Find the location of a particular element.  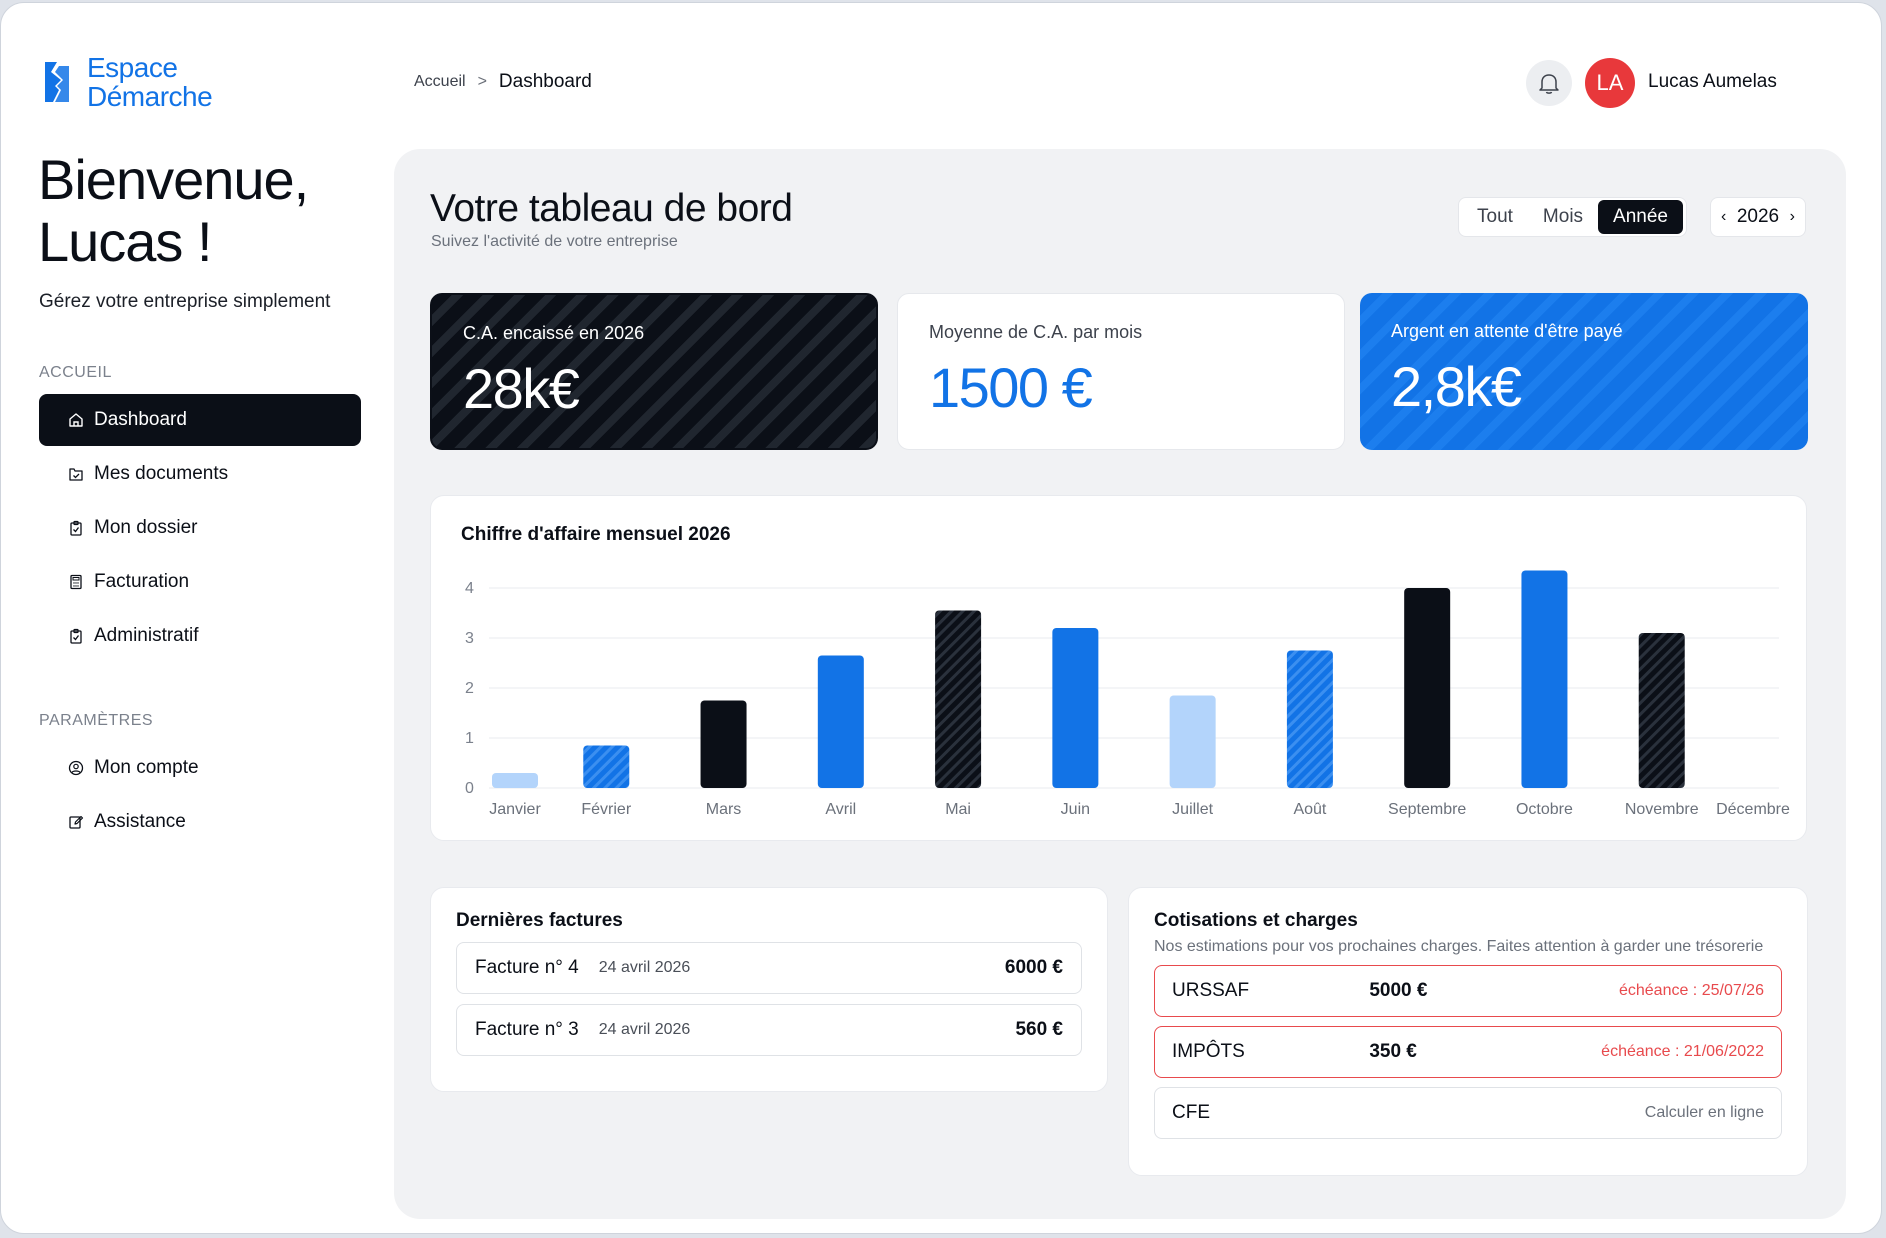

stat-label: Moyenne de C.A. par mois is located at coordinates (1036, 332).